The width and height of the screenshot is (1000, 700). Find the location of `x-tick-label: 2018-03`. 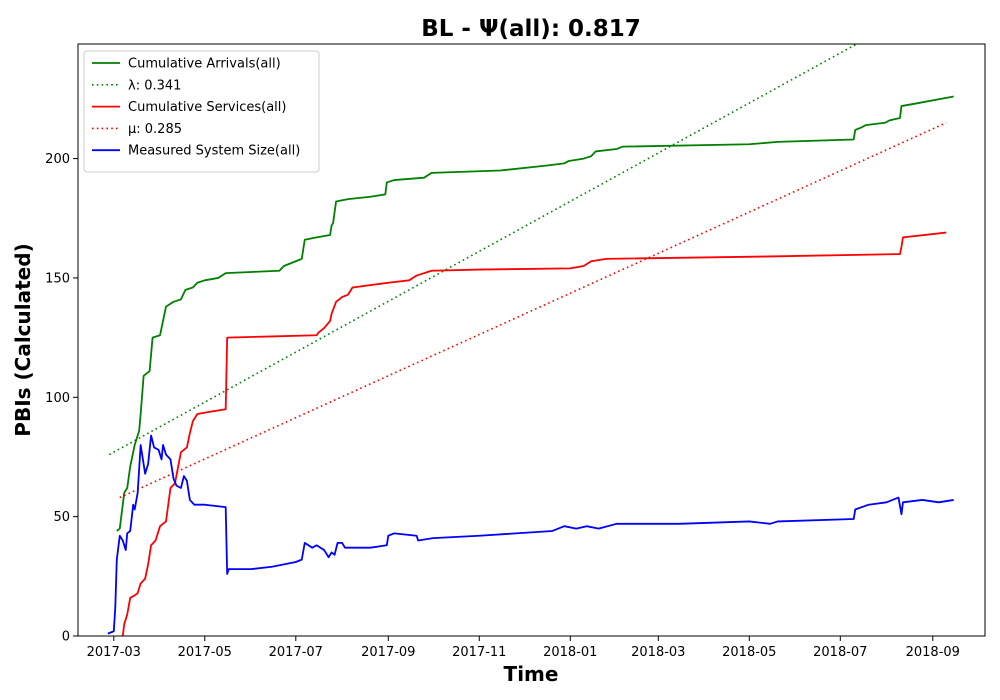

x-tick-label: 2018-03 is located at coordinates (658, 652).